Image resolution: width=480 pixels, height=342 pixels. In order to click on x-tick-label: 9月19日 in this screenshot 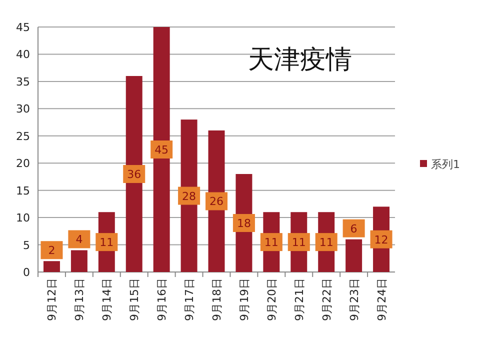, I will do `click(244, 299)`.